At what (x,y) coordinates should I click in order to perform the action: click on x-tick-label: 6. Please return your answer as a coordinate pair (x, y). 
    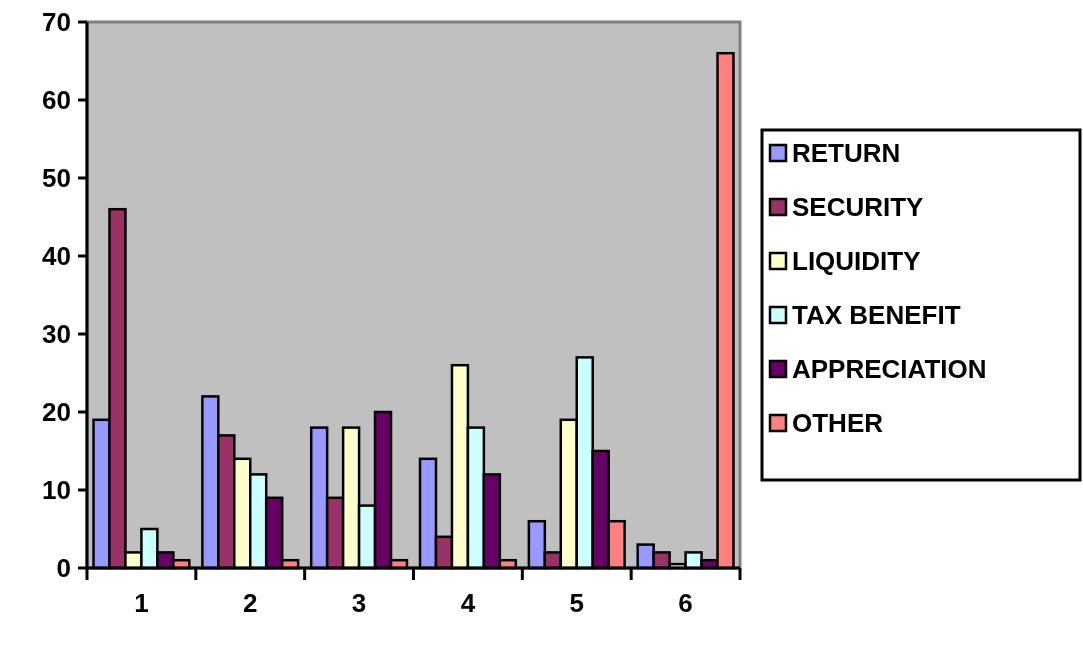
    Looking at the image, I should click on (685, 603).